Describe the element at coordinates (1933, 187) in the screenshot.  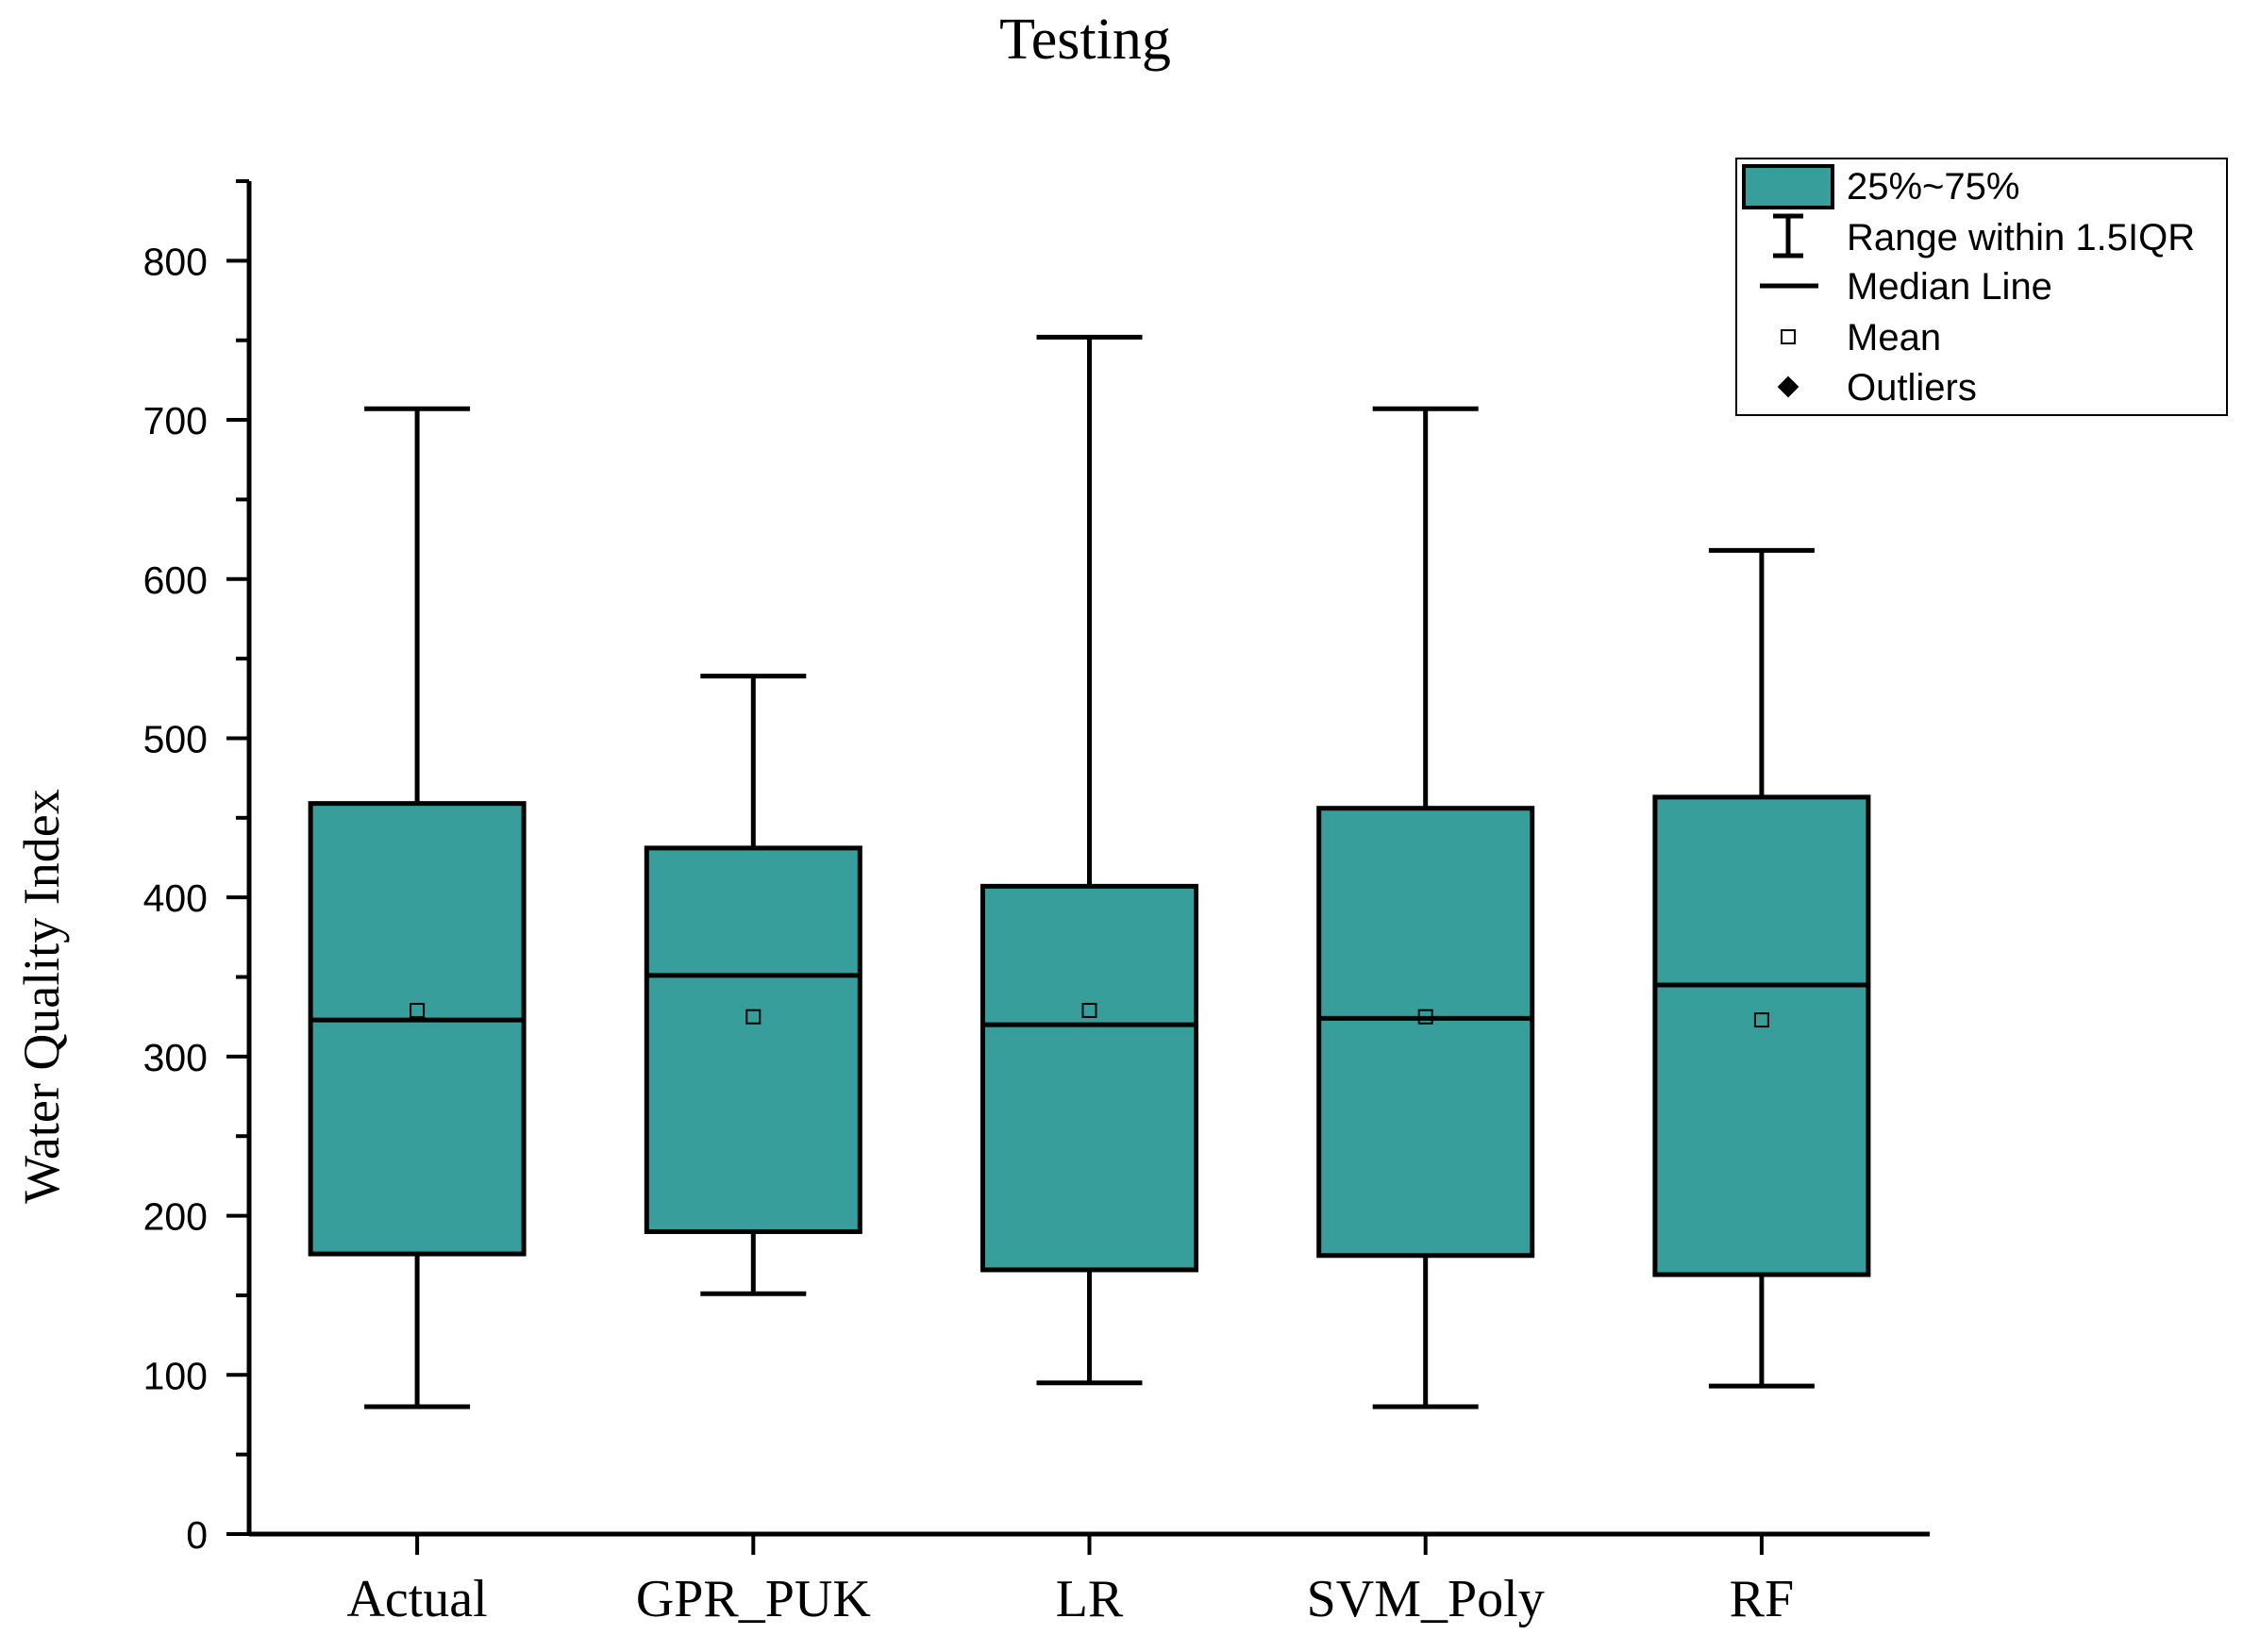
I see `legend-item-quartile: 25%~75%` at that location.